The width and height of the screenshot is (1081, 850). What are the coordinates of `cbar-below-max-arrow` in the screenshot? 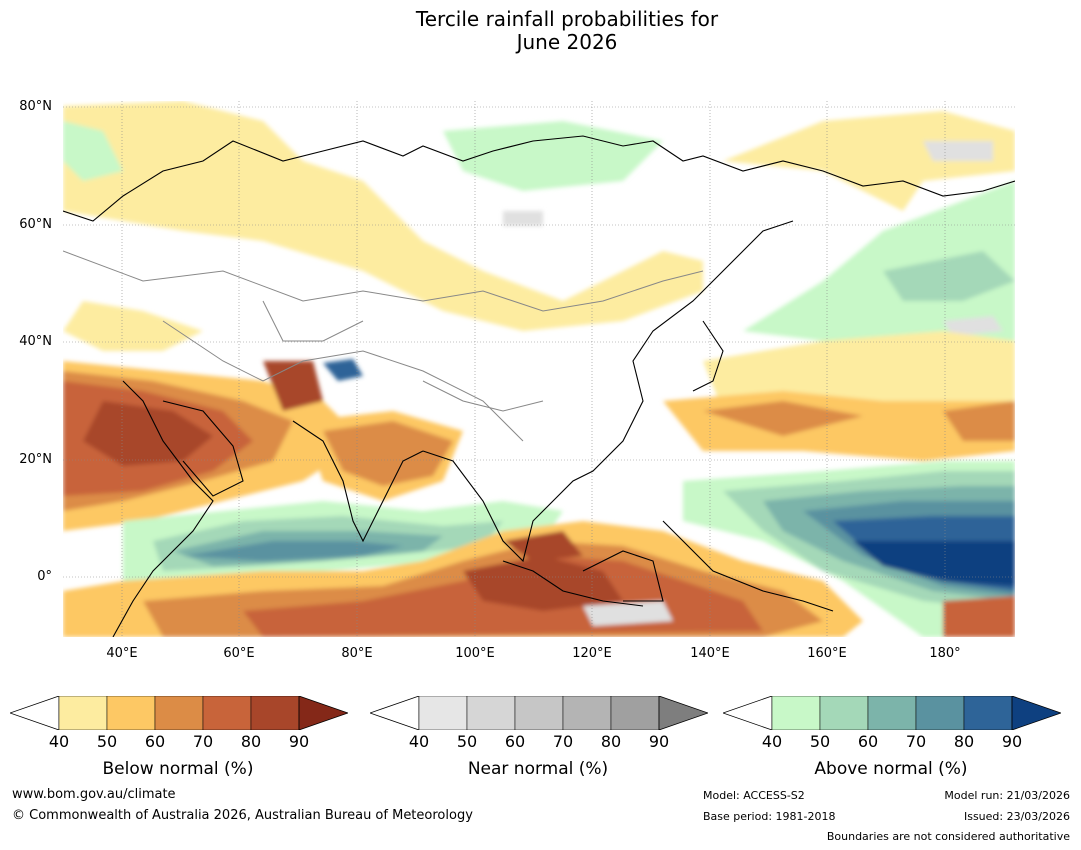 It's located at (323, 713).